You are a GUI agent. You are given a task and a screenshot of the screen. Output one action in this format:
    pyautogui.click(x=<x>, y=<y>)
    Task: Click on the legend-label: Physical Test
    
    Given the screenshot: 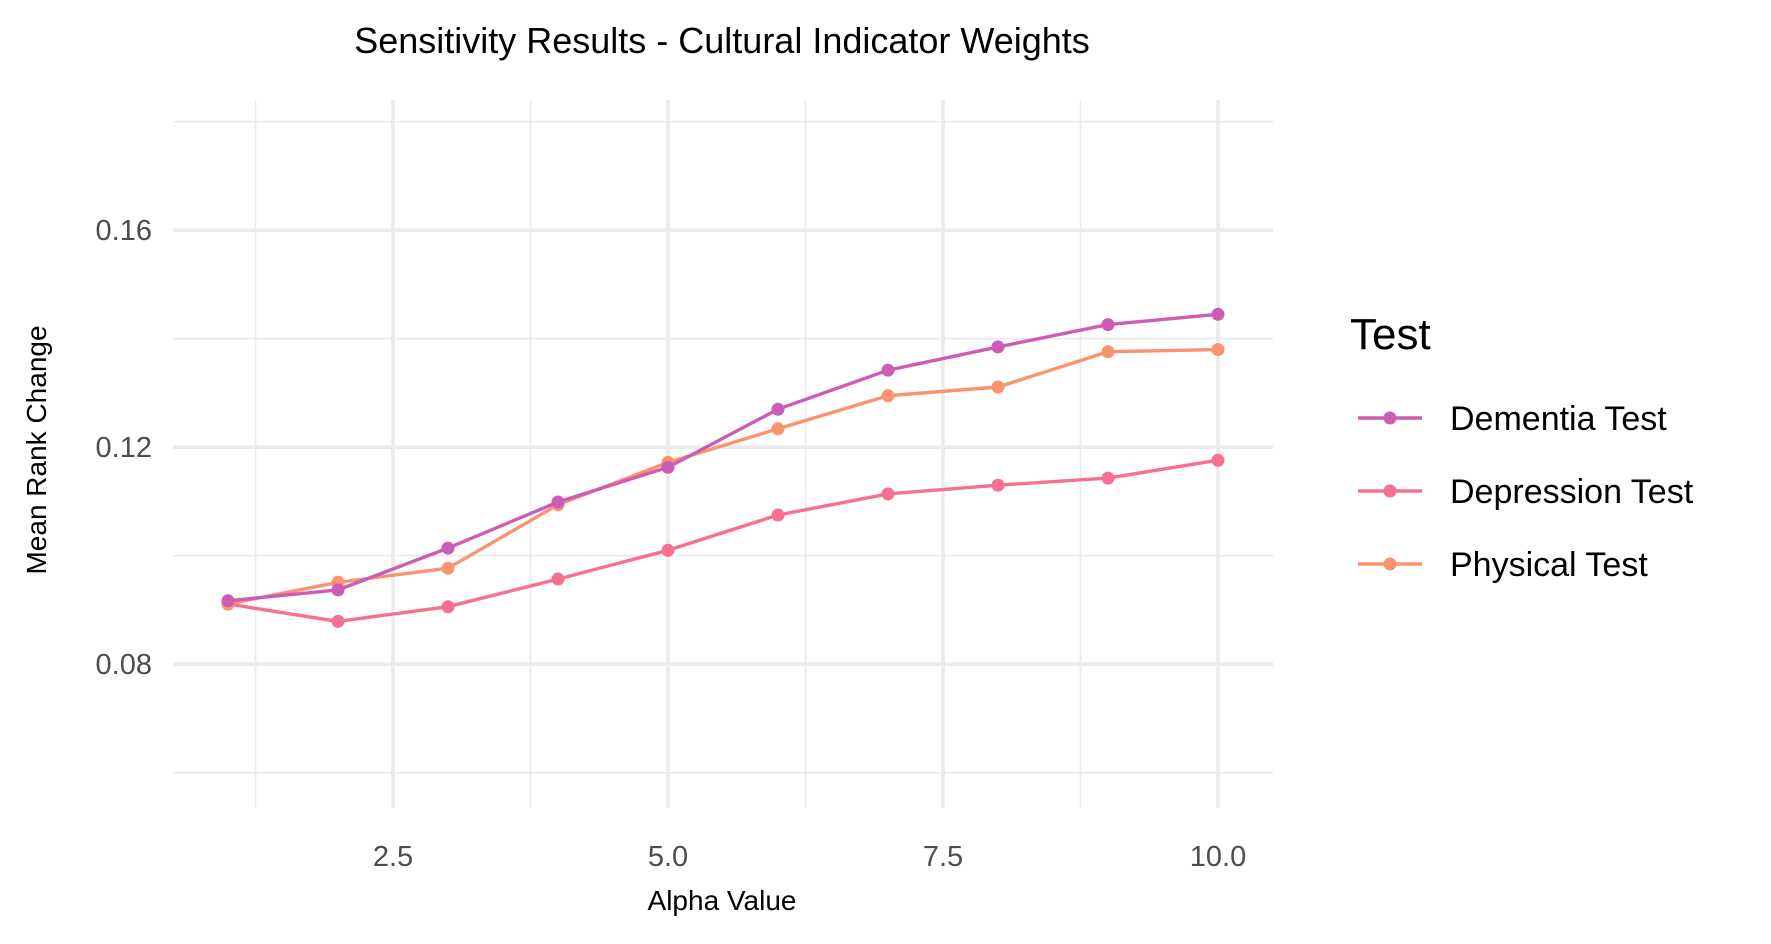 What is the action you would take?
    pyautogui.click(x=1549, y=565)
    